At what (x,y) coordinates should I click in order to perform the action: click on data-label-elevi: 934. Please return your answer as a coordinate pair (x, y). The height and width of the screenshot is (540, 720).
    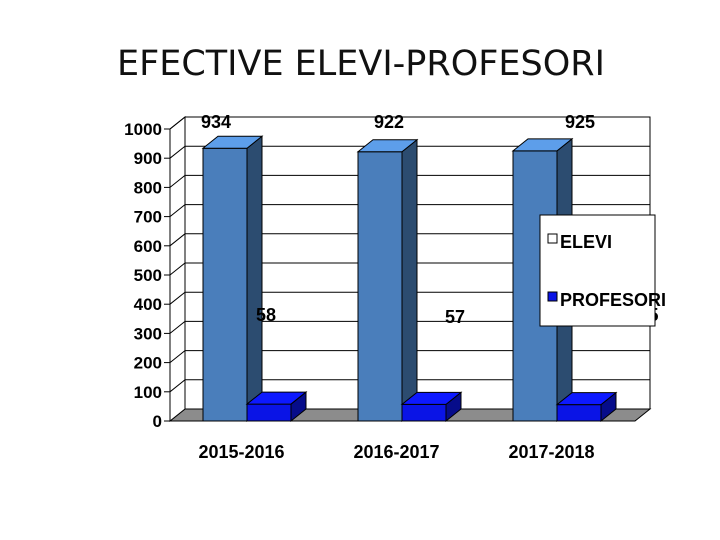
    Looking at the image, I should click on (216, 122).